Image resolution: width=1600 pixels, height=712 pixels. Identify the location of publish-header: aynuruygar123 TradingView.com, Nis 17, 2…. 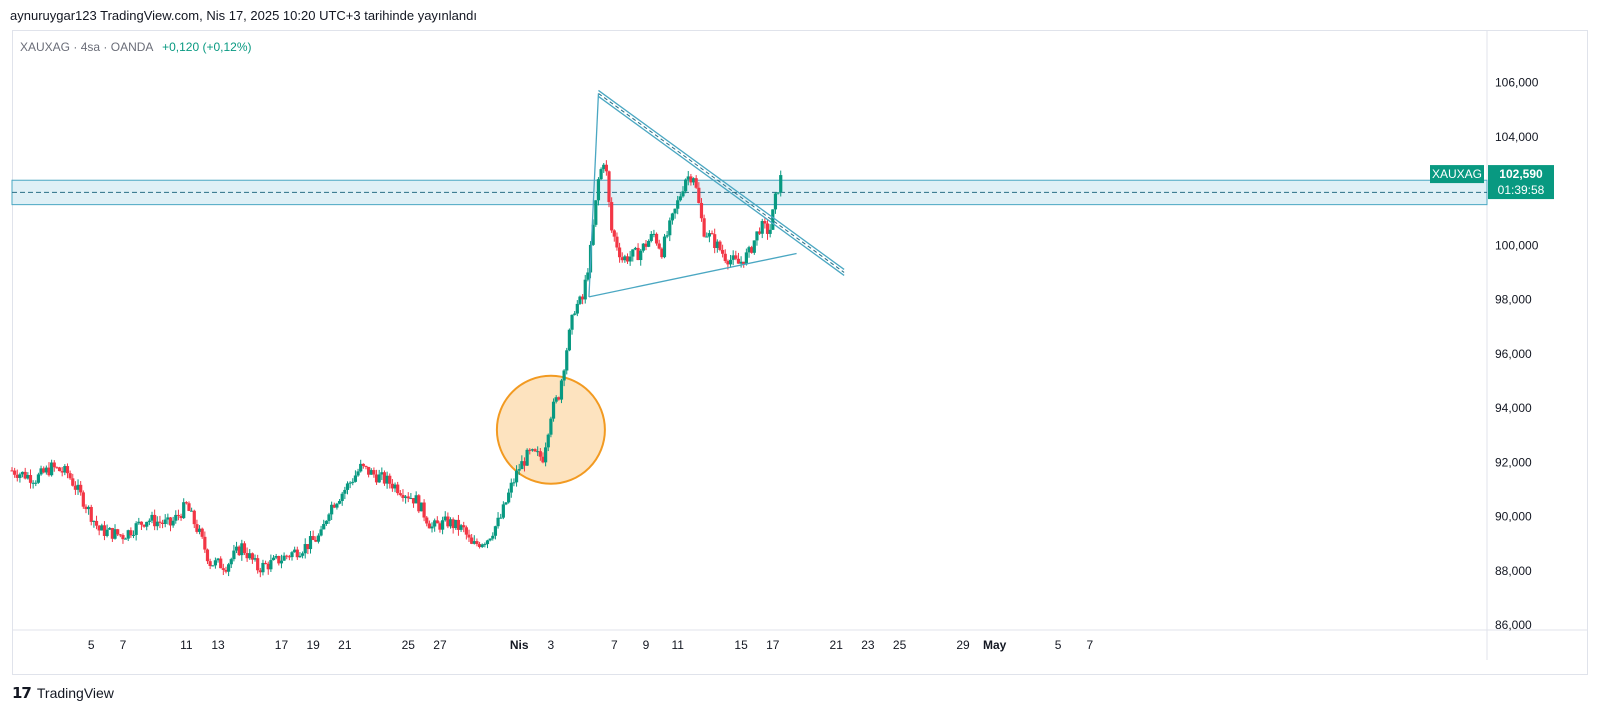
(243, 15).